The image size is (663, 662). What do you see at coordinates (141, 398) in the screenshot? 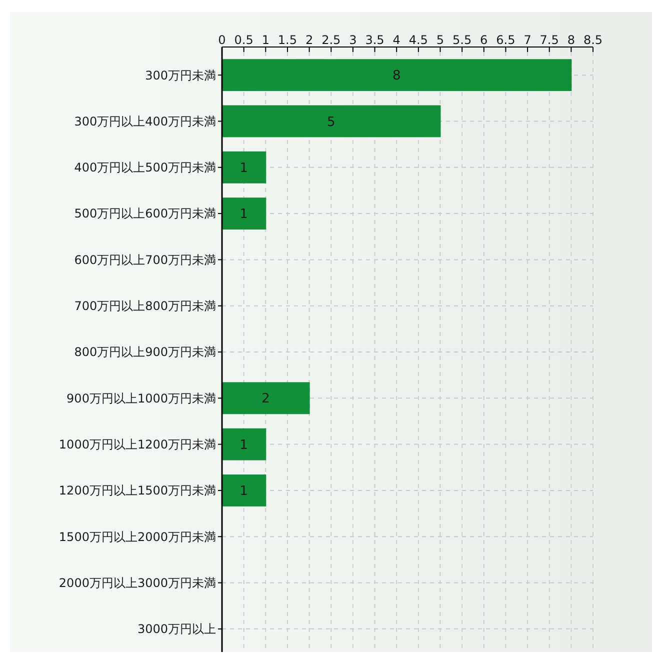
I see `y-tick-label: 900万円以上1000万円未満` at bounding box center [141, 398].